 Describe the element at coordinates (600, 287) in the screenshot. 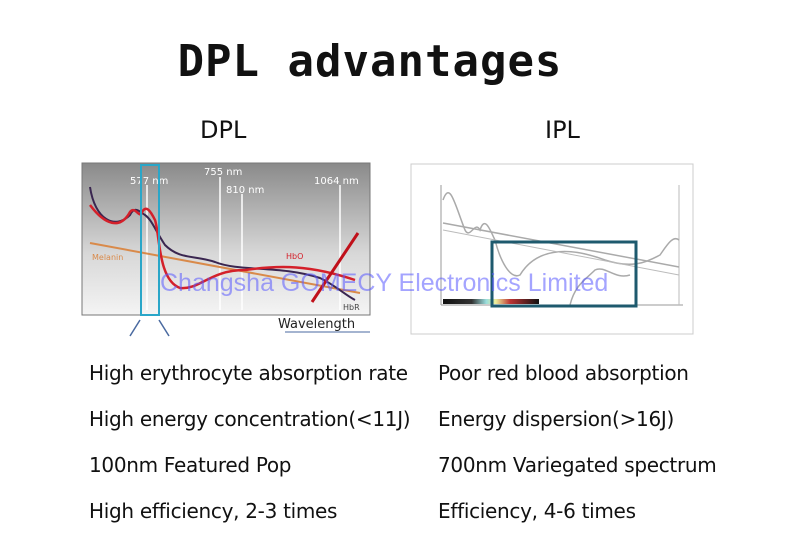

I see `secondary-curve` at that location.